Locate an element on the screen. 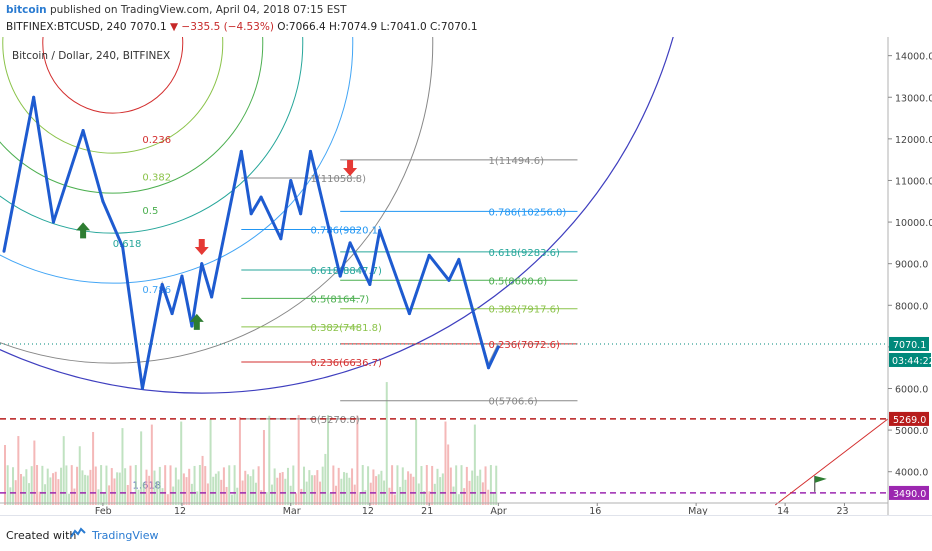 This screenshot has width=932, height=551. fib-level-label: 0.5(8164.7) is located at coordinates (340, 299).